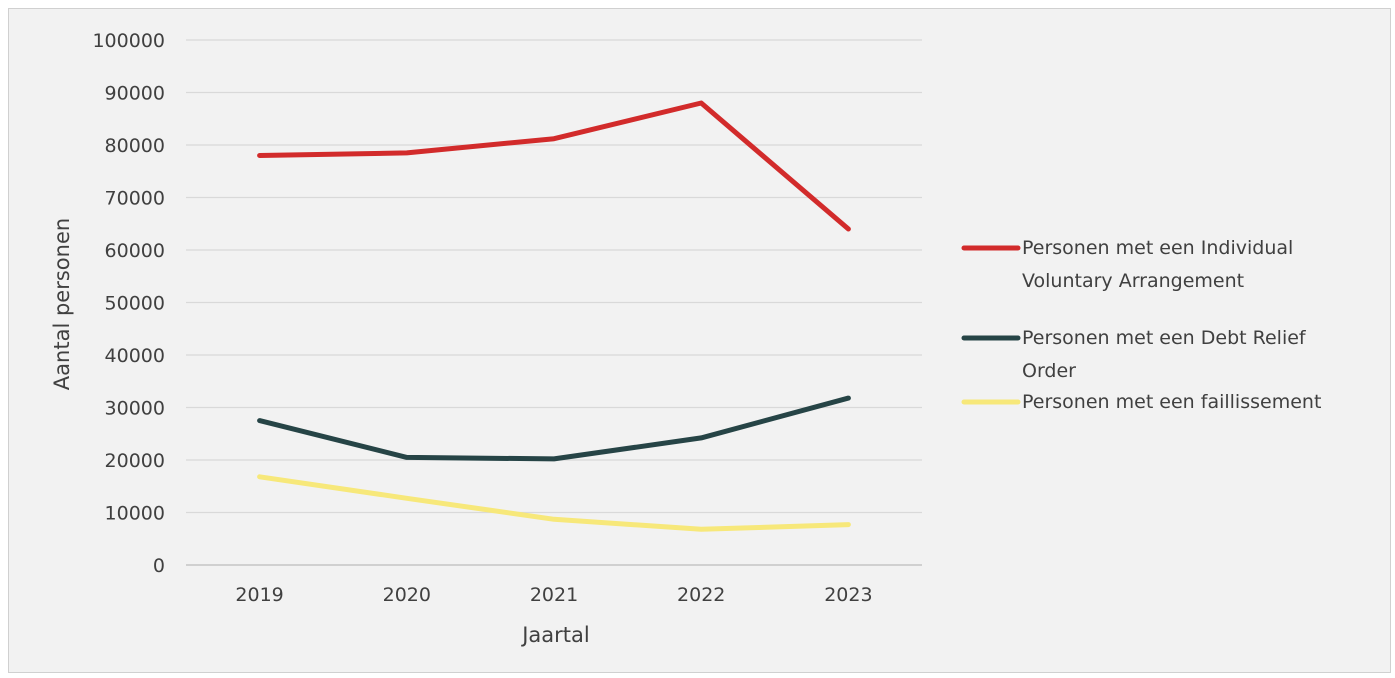 This screenshot has height=678, width=1395. What do you see at coordinates (1171, 402) in the screenshot?
I see `legend-label: Personen met een faillissement` at bounding box center [1171, 402].